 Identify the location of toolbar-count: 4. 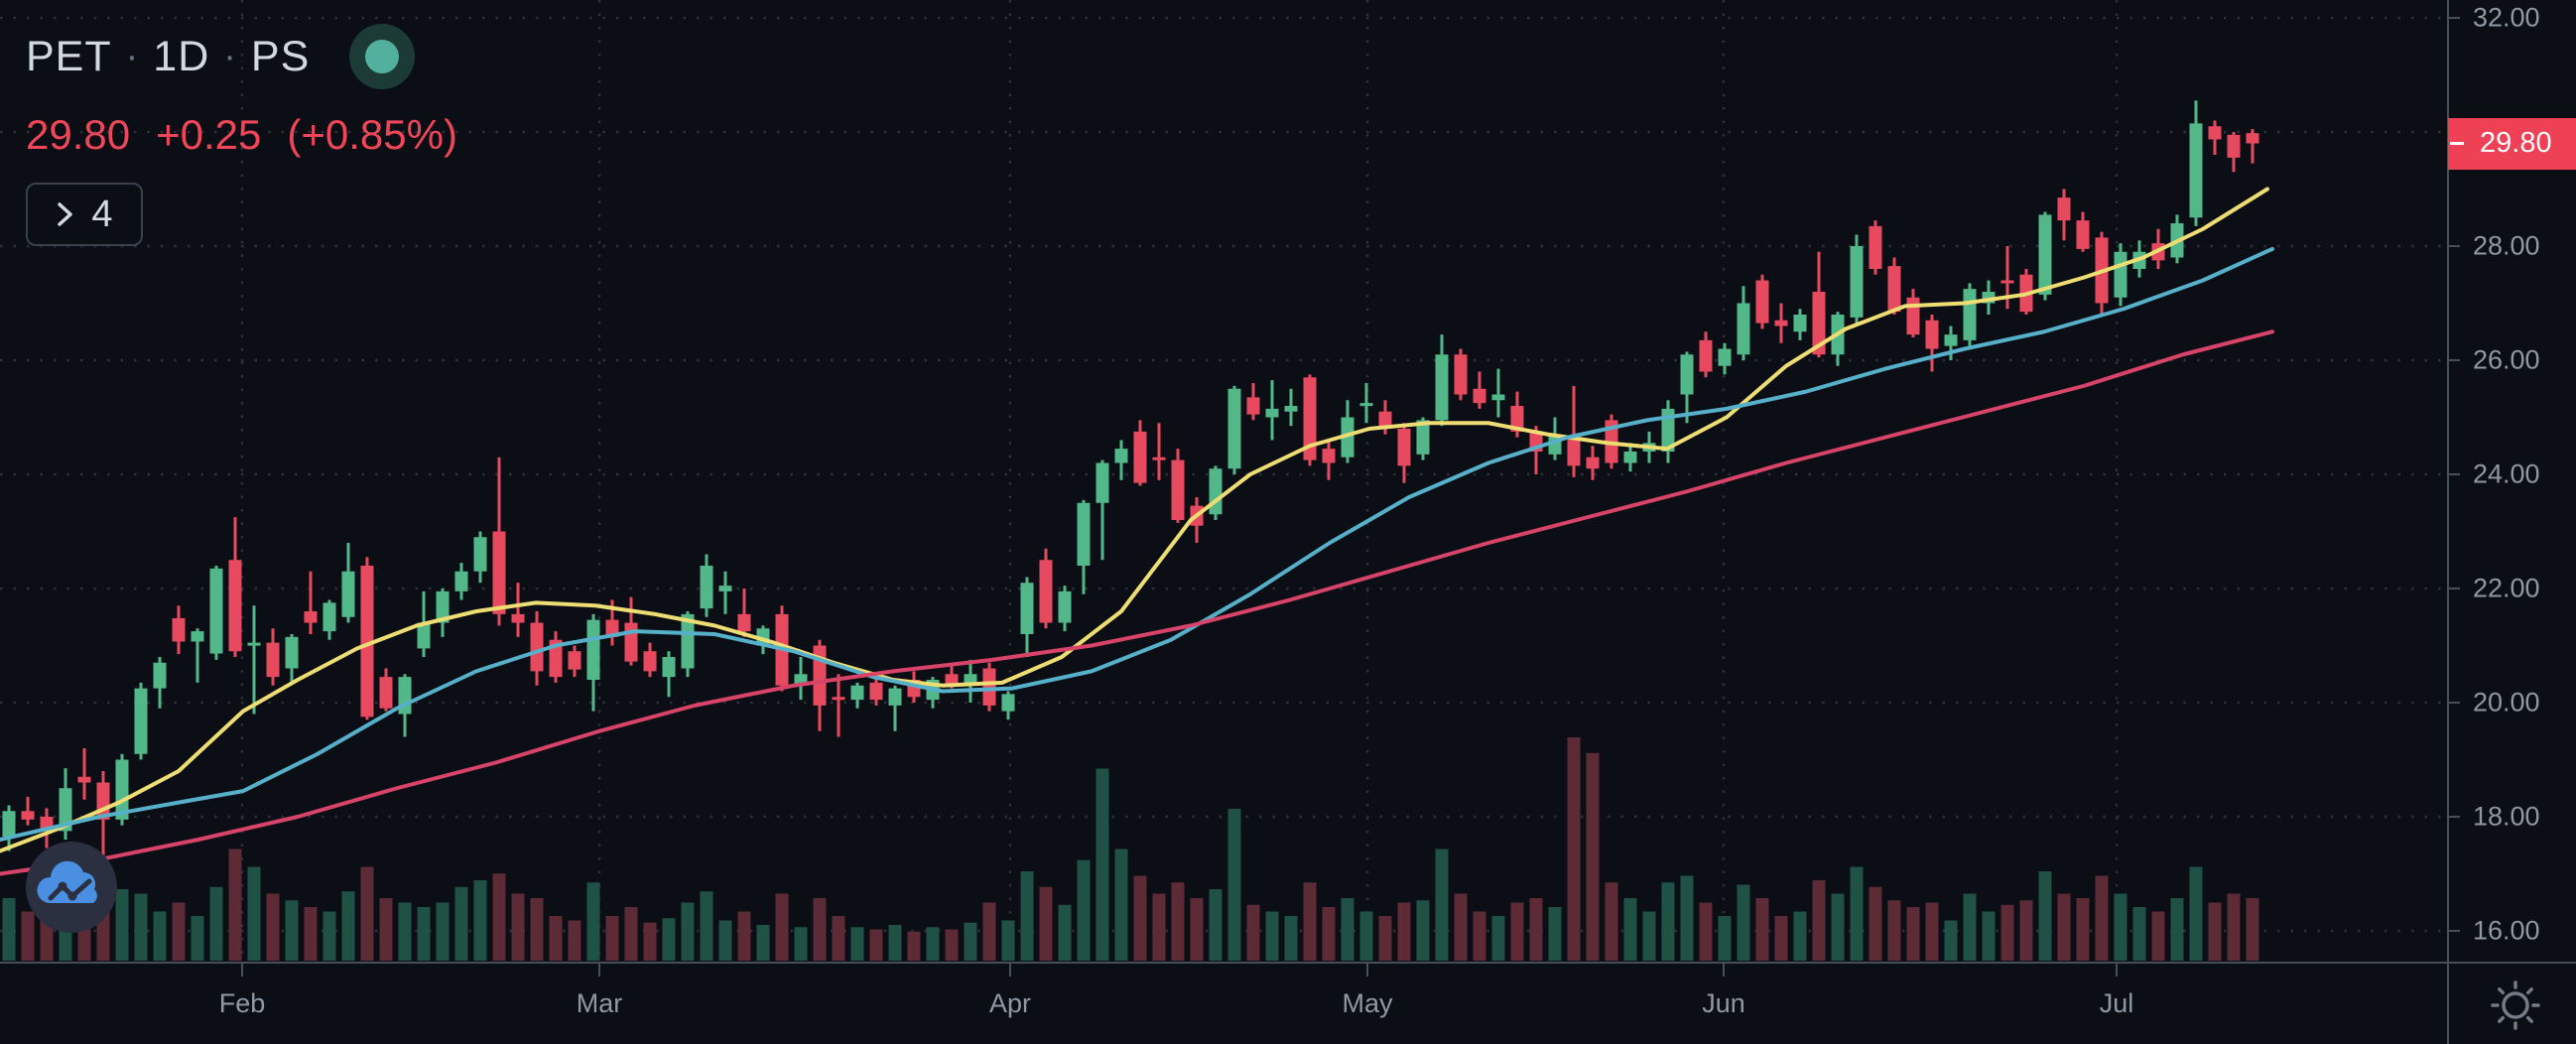
(102, 214).